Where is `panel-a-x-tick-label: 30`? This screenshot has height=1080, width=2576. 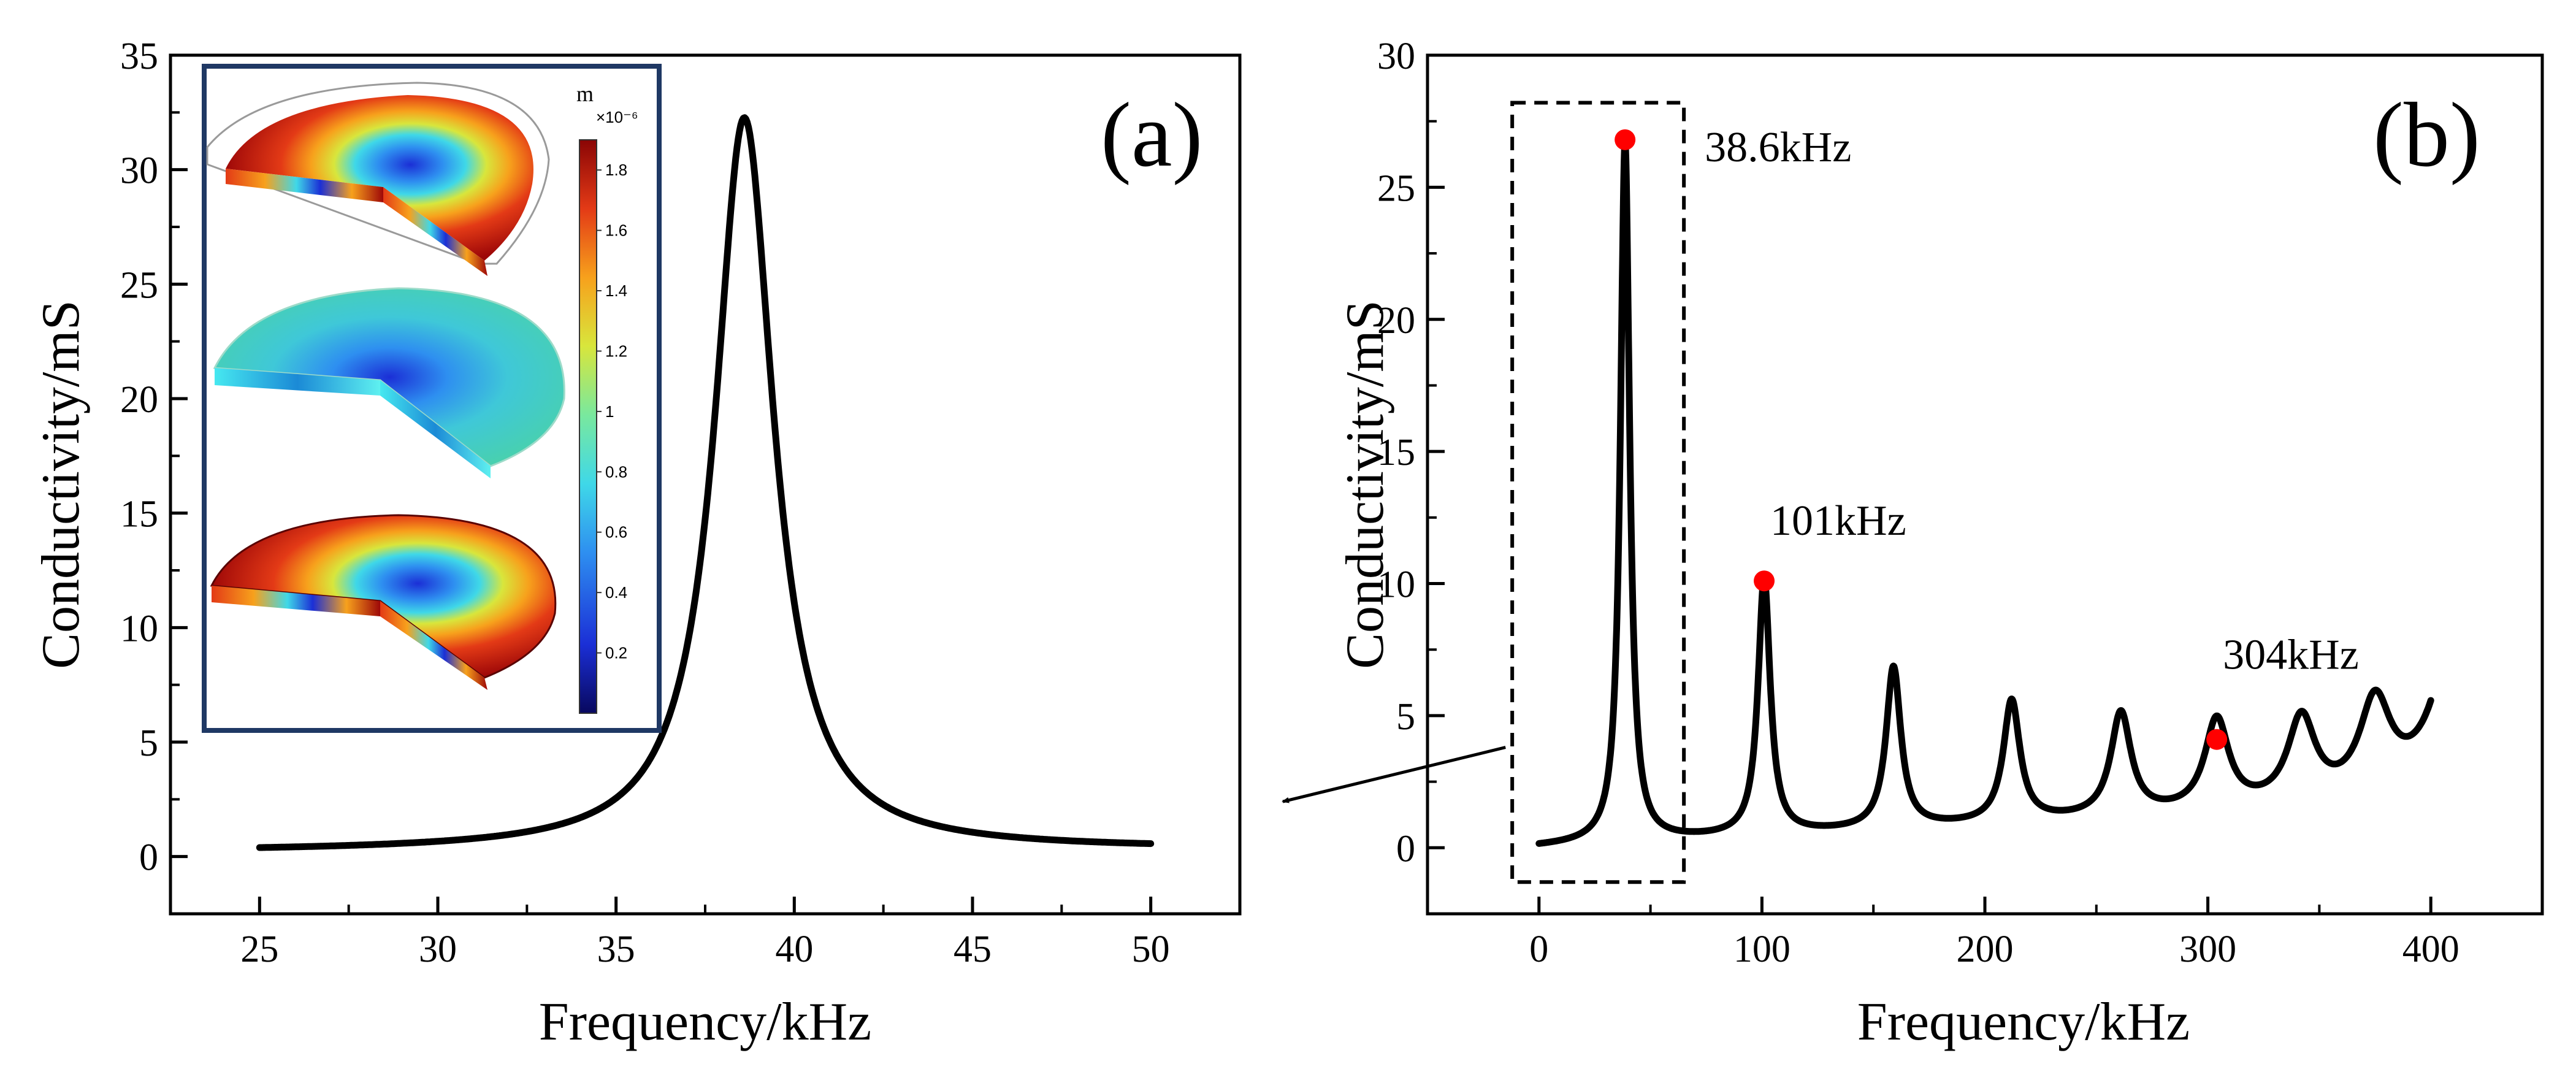 panel-a-x-tick-label: 30 is located at coordinates (438, 950).